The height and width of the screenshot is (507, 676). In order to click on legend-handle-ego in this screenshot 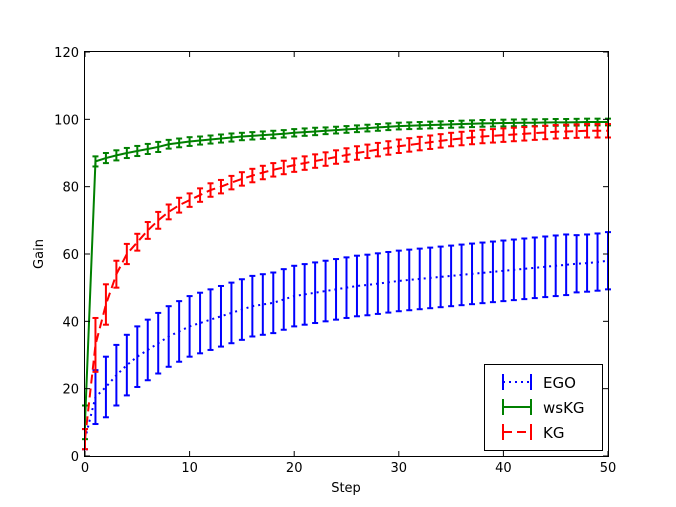, I will do `click(517, 382)`.